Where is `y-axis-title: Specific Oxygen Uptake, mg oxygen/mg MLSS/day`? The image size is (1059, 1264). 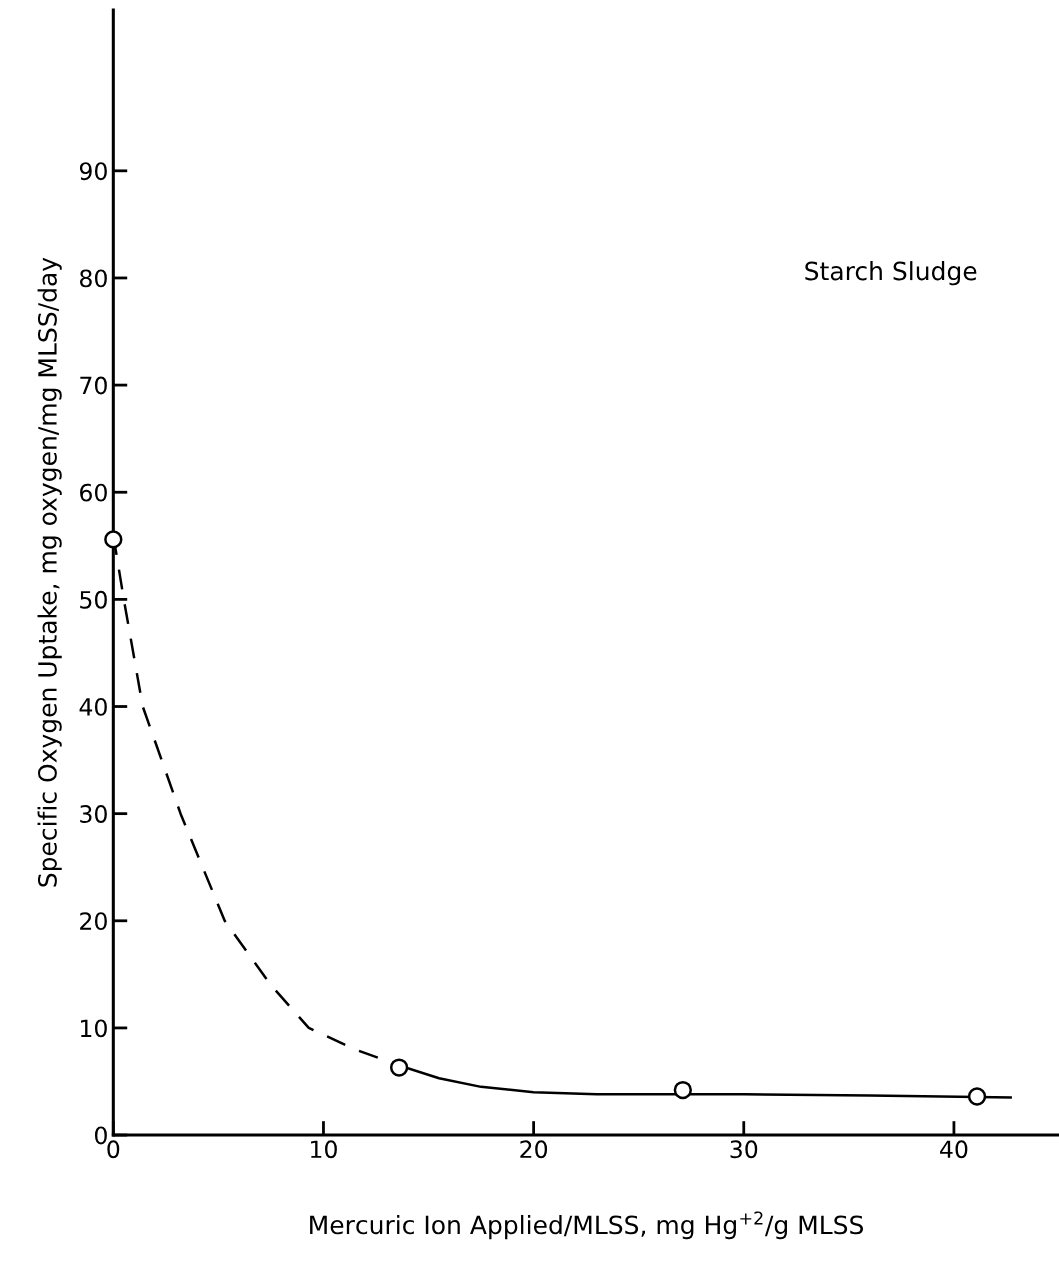
y-axis-title: Specific Oxygen Uptake, mg oxygen/mg MLSS/day is located at coordinates (49, 572).